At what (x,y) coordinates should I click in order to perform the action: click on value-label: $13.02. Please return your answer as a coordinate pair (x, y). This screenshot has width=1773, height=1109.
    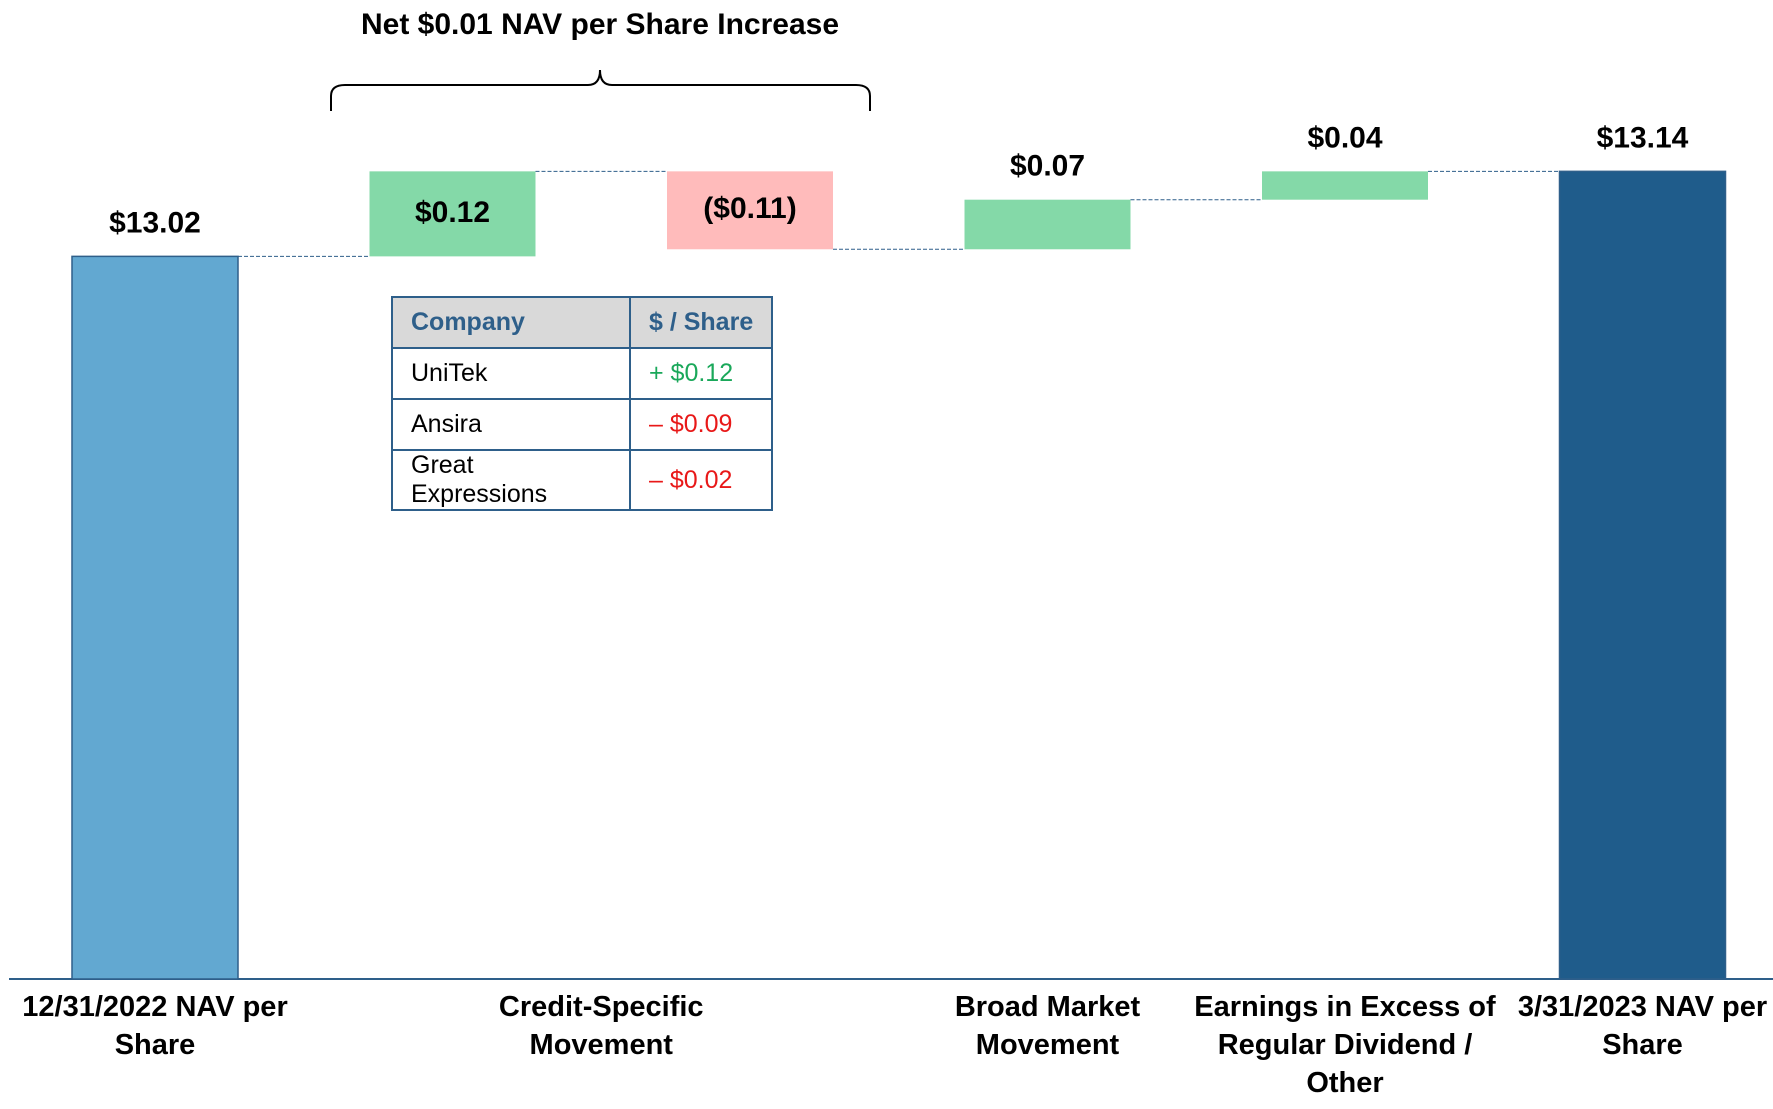
    Looking at the image, I should click on (155, 222).